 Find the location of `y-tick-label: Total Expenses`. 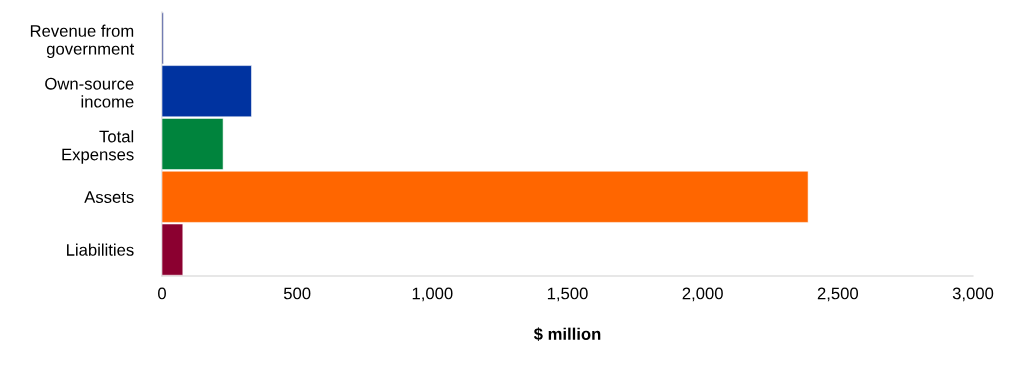

y-tick-label: Total Expenses is located at coordinates (98, 147).